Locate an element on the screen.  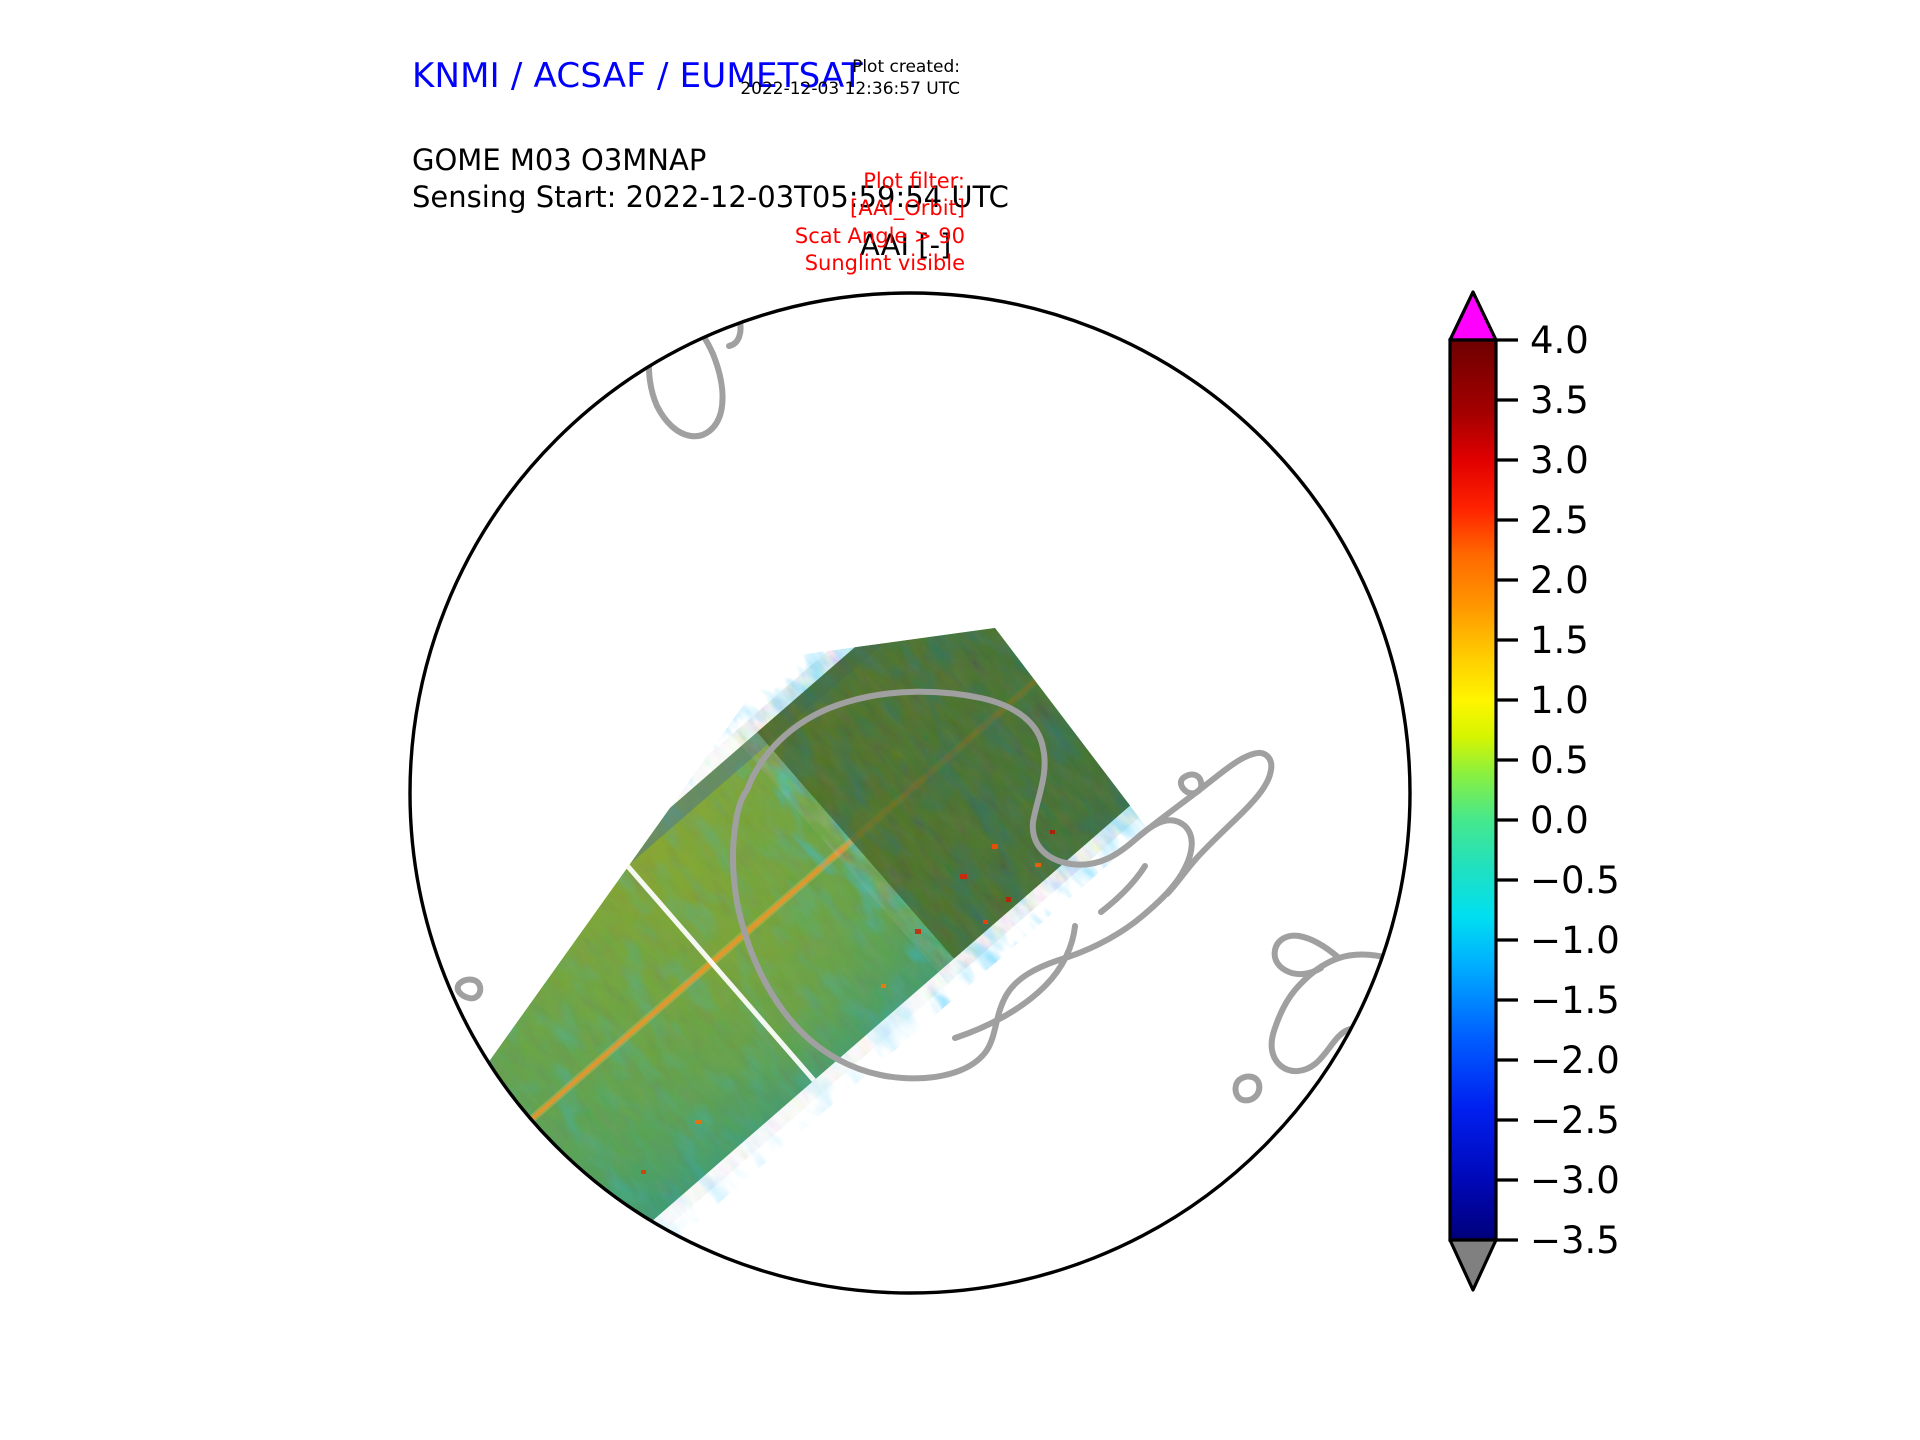
colorbar-tick-label: −3.0 is located at coordinates (1575, 1180).